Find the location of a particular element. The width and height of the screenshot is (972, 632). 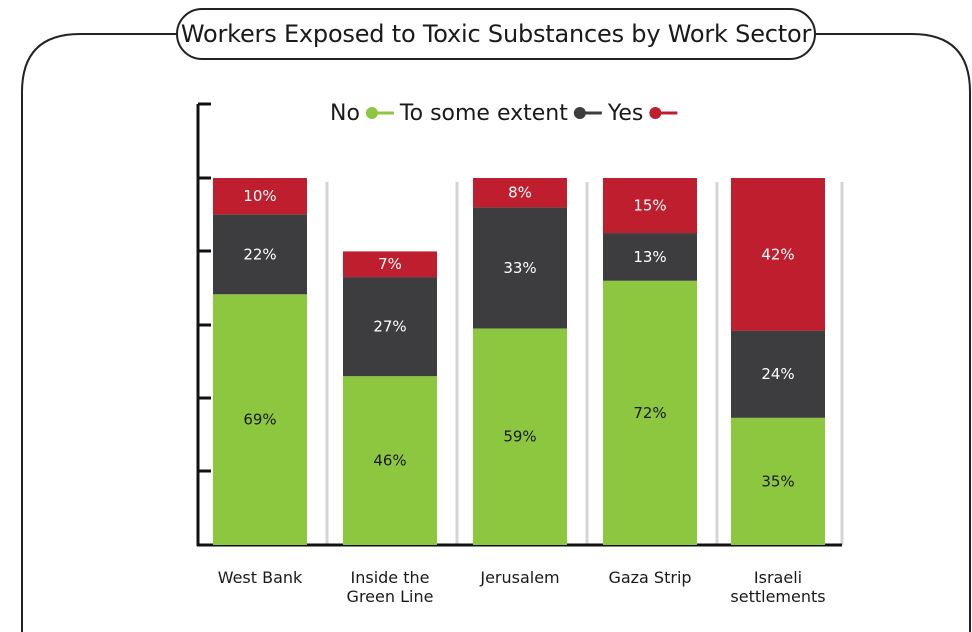

x-tick-label: West Bank is located at coordinates (260, 577).